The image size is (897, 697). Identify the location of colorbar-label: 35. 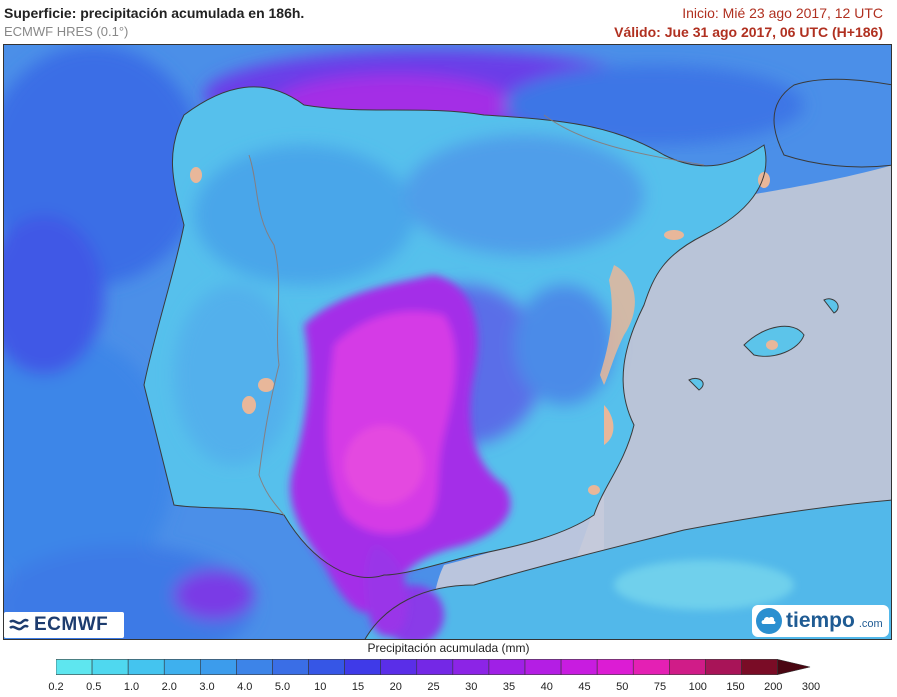
(509, 687).